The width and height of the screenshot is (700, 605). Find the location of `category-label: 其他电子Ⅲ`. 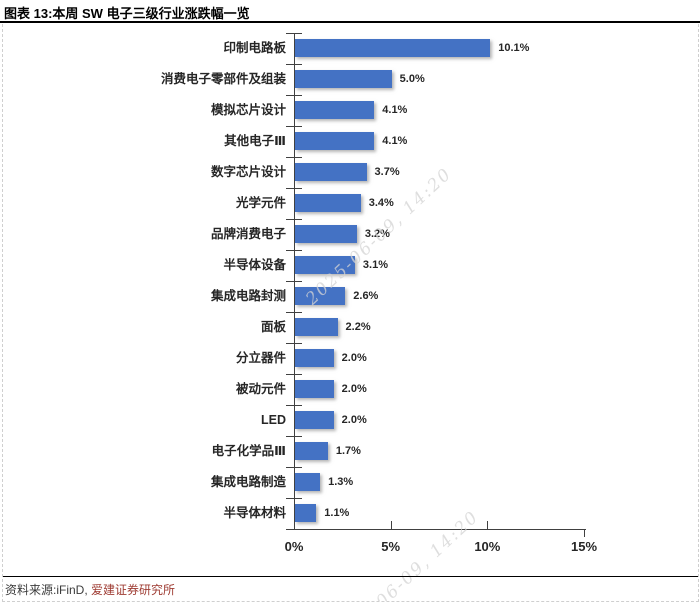

category-label: 其他电子Ⅲ is located at coordinates (255, 141).